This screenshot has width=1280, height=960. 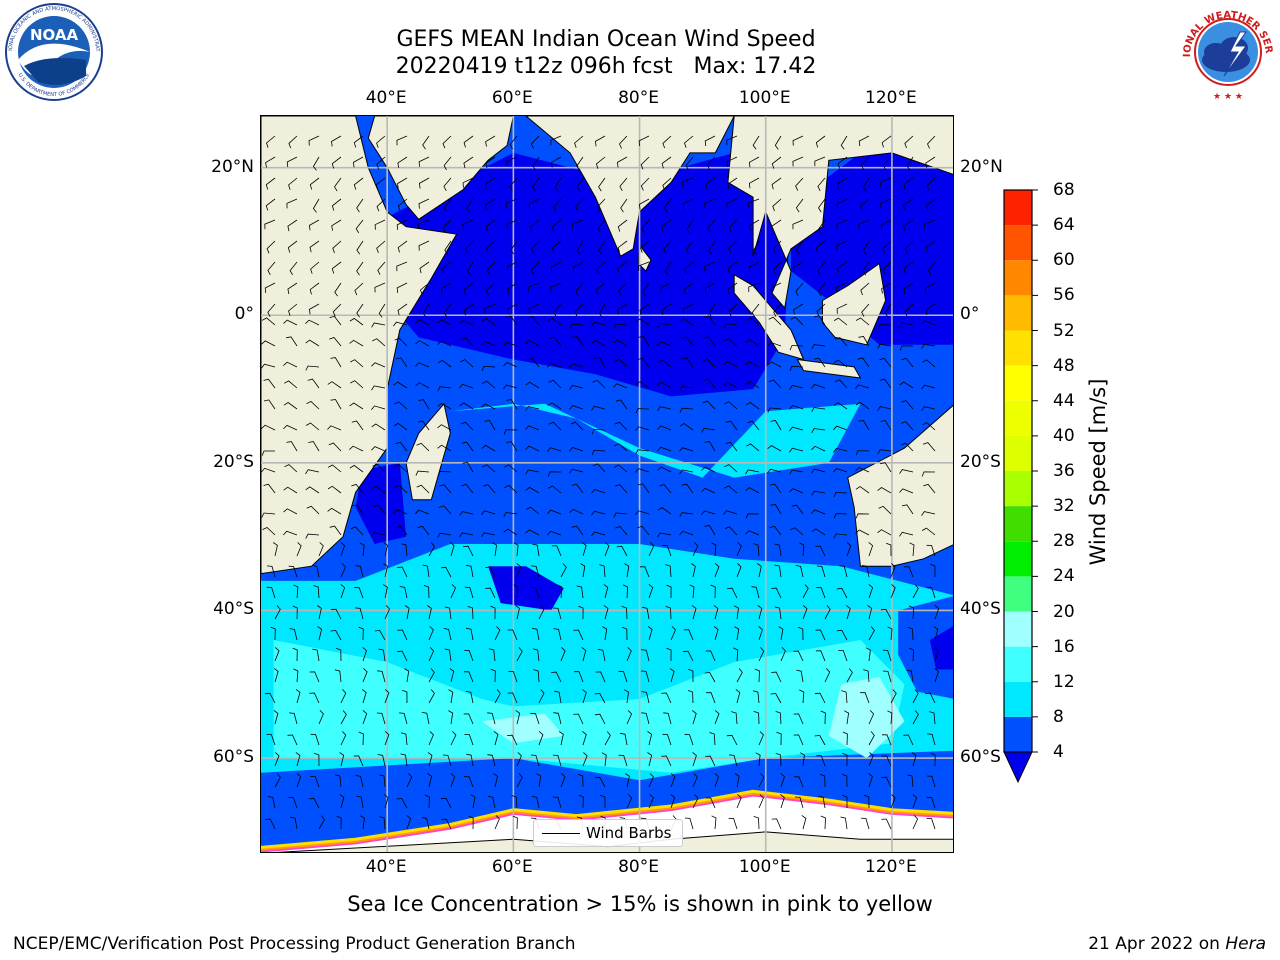 I want to click on colorbar, so click(x=1020, y=486).